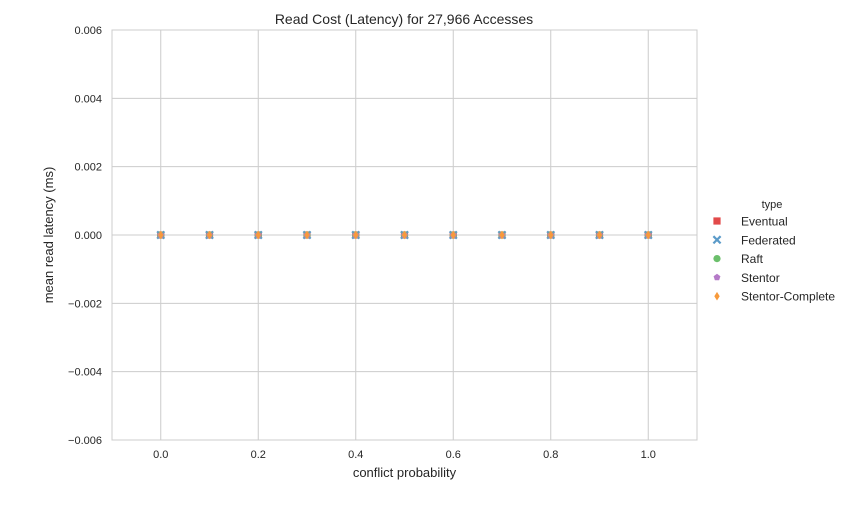  I want to click on y-tick-label: −0.002, so click(85, 304).